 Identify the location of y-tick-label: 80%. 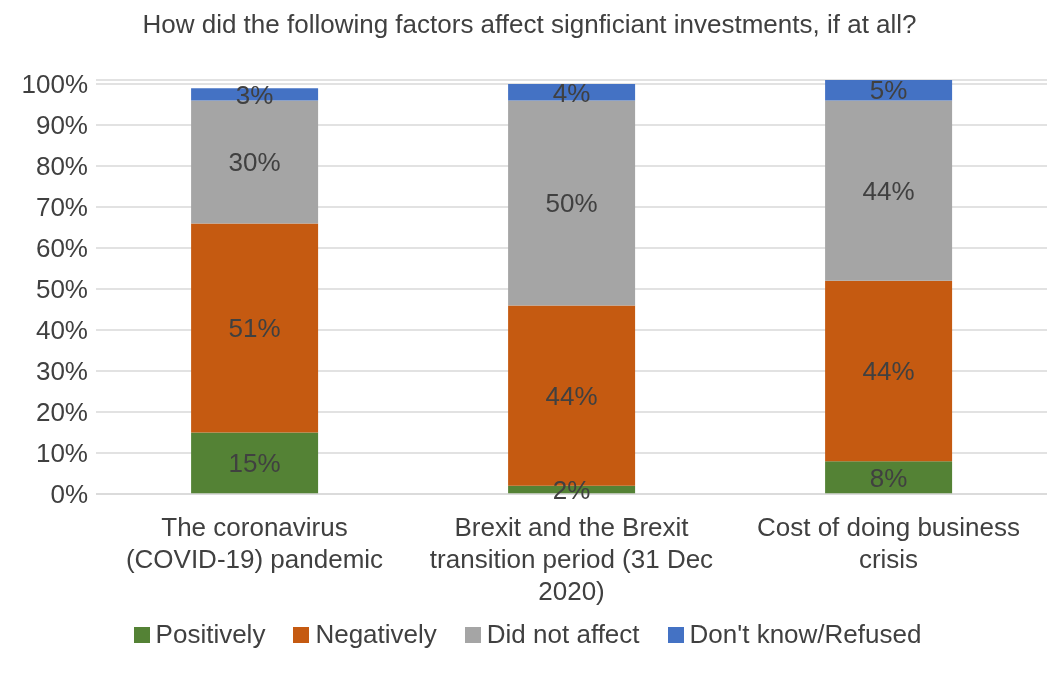
(61, 166).